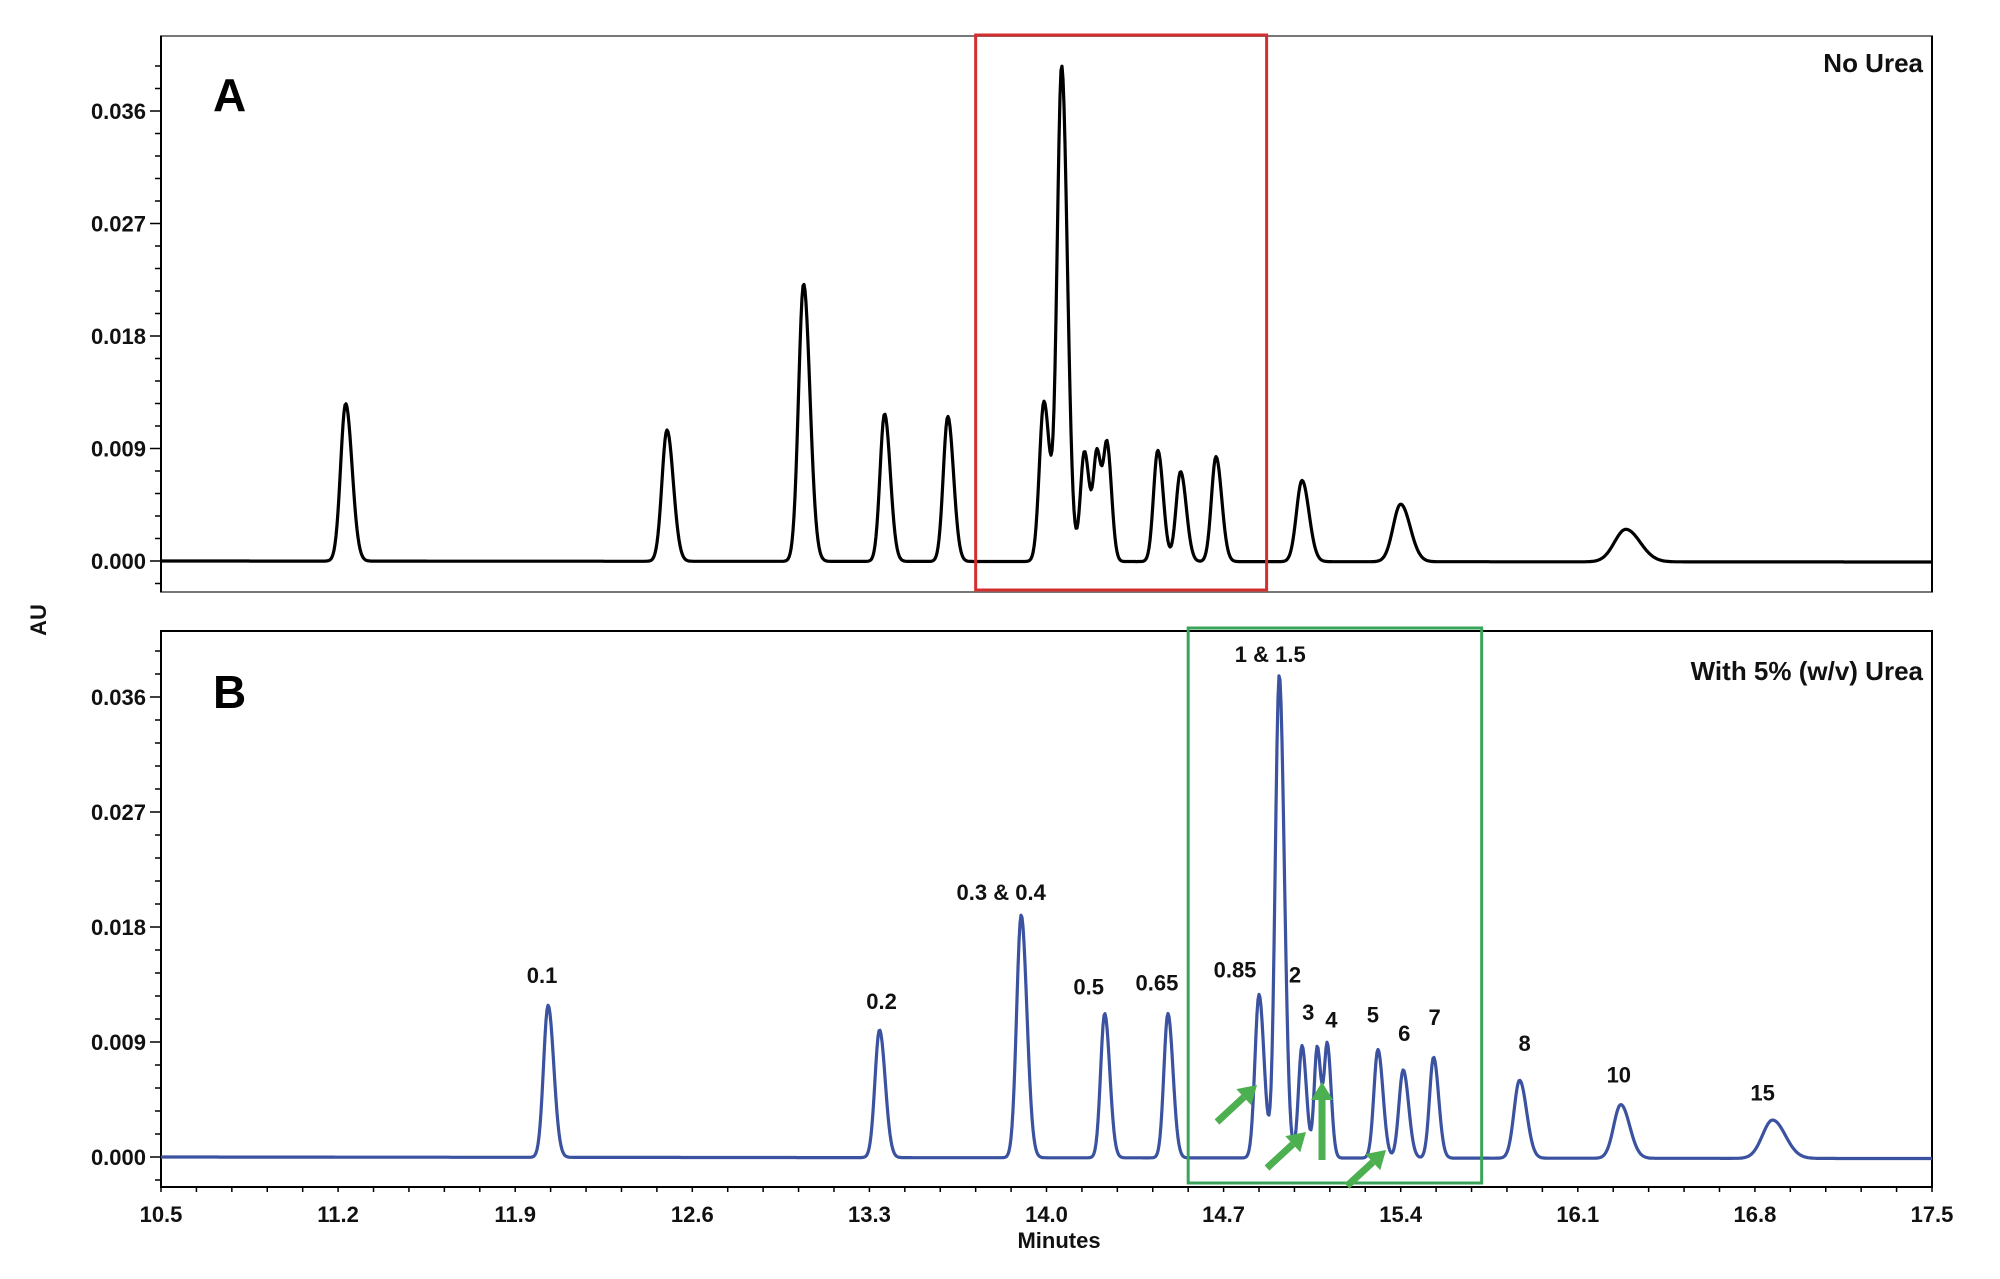 This screenshot has width=2000, height=1279. I want to click on panel-b-highlight-box, so click(1335, 905).